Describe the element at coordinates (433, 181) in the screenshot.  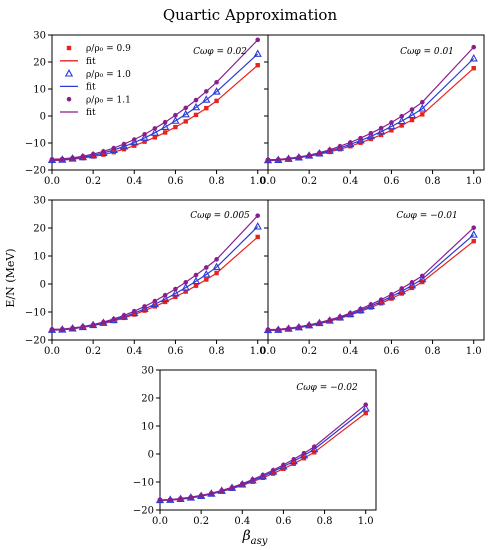
I see `x-tick-label: 0.8` at that location.